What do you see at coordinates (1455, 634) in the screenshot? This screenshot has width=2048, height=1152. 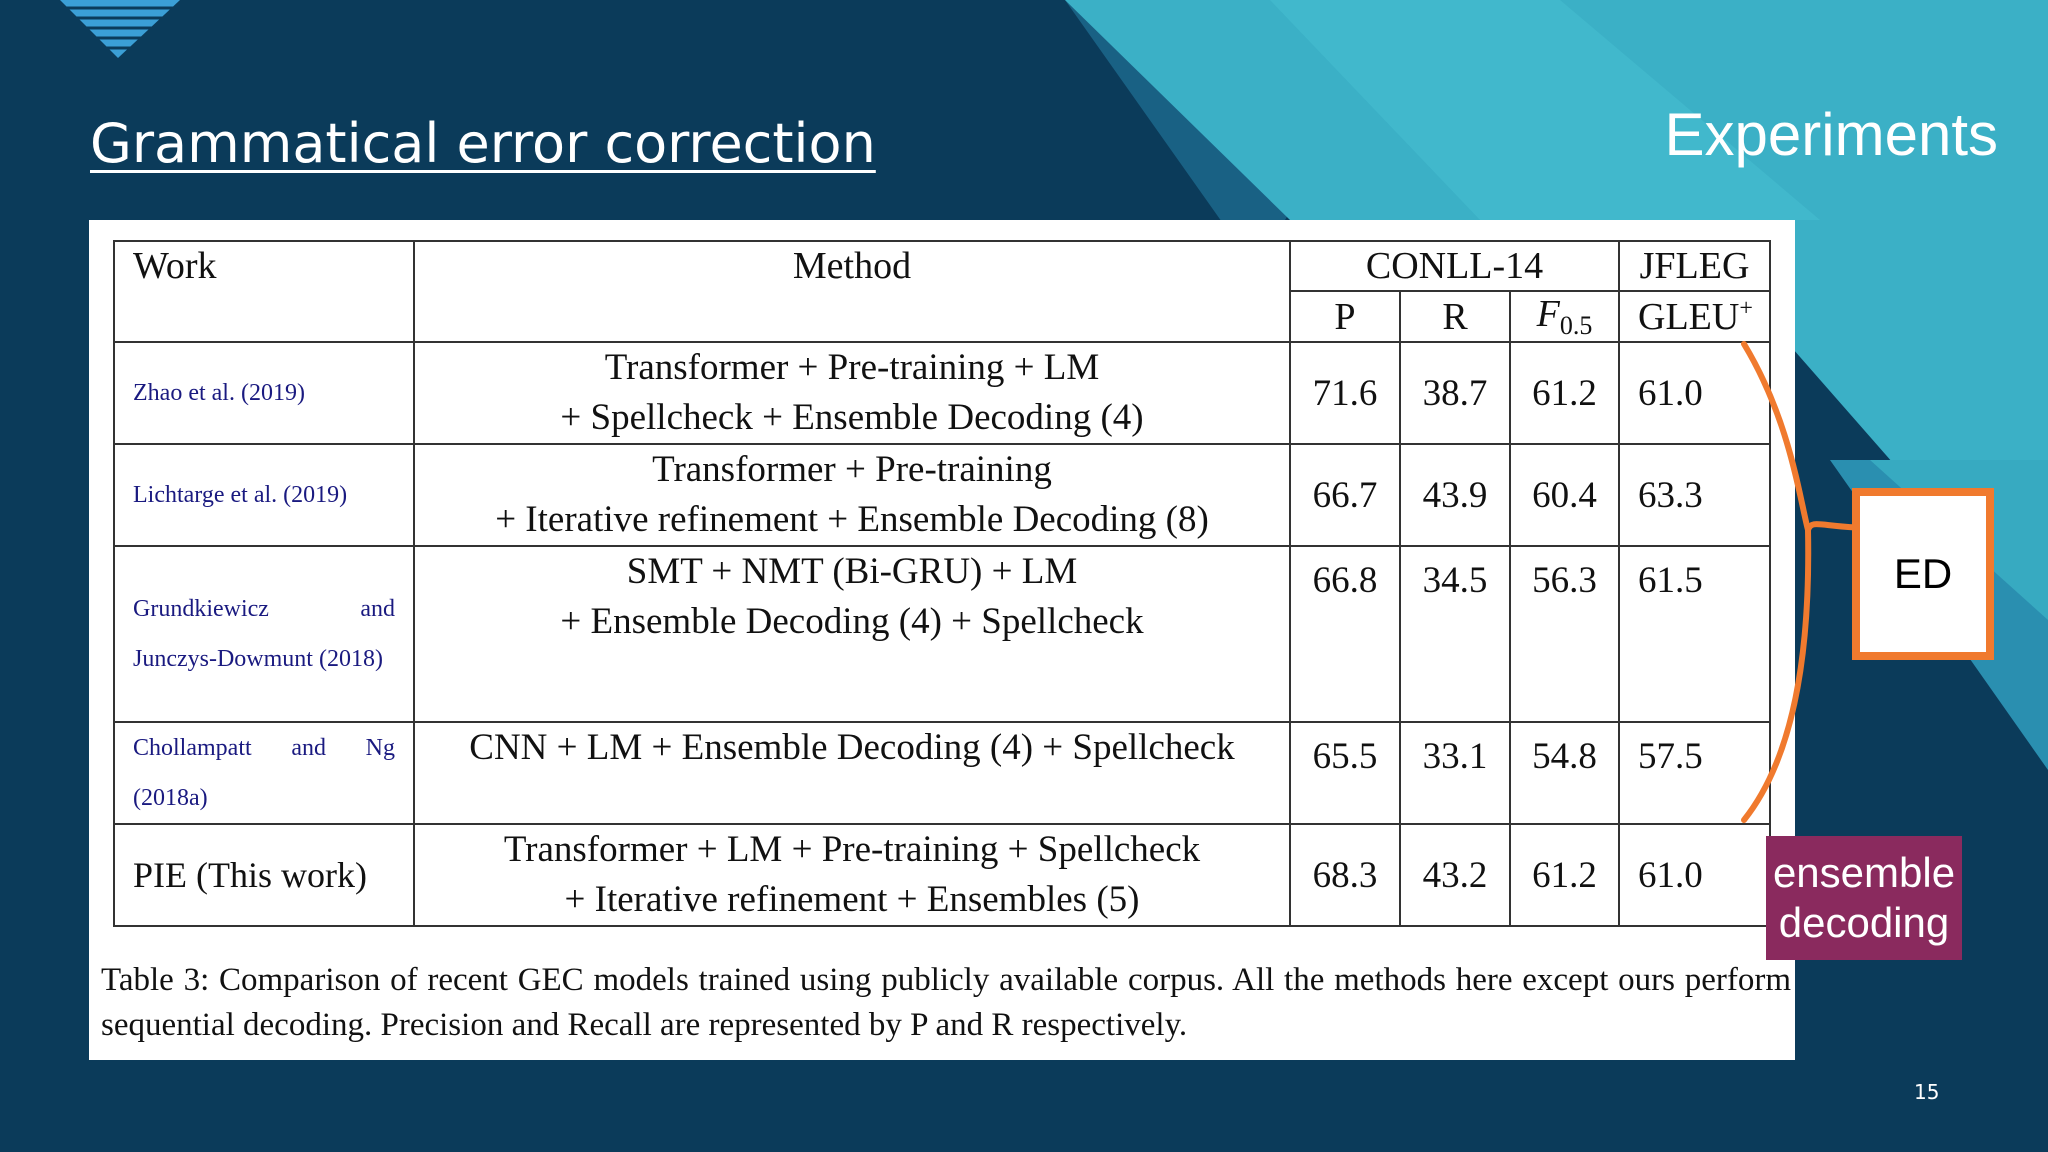 I see `recall-cell: 34.5` at bounding box center [1455, 634].